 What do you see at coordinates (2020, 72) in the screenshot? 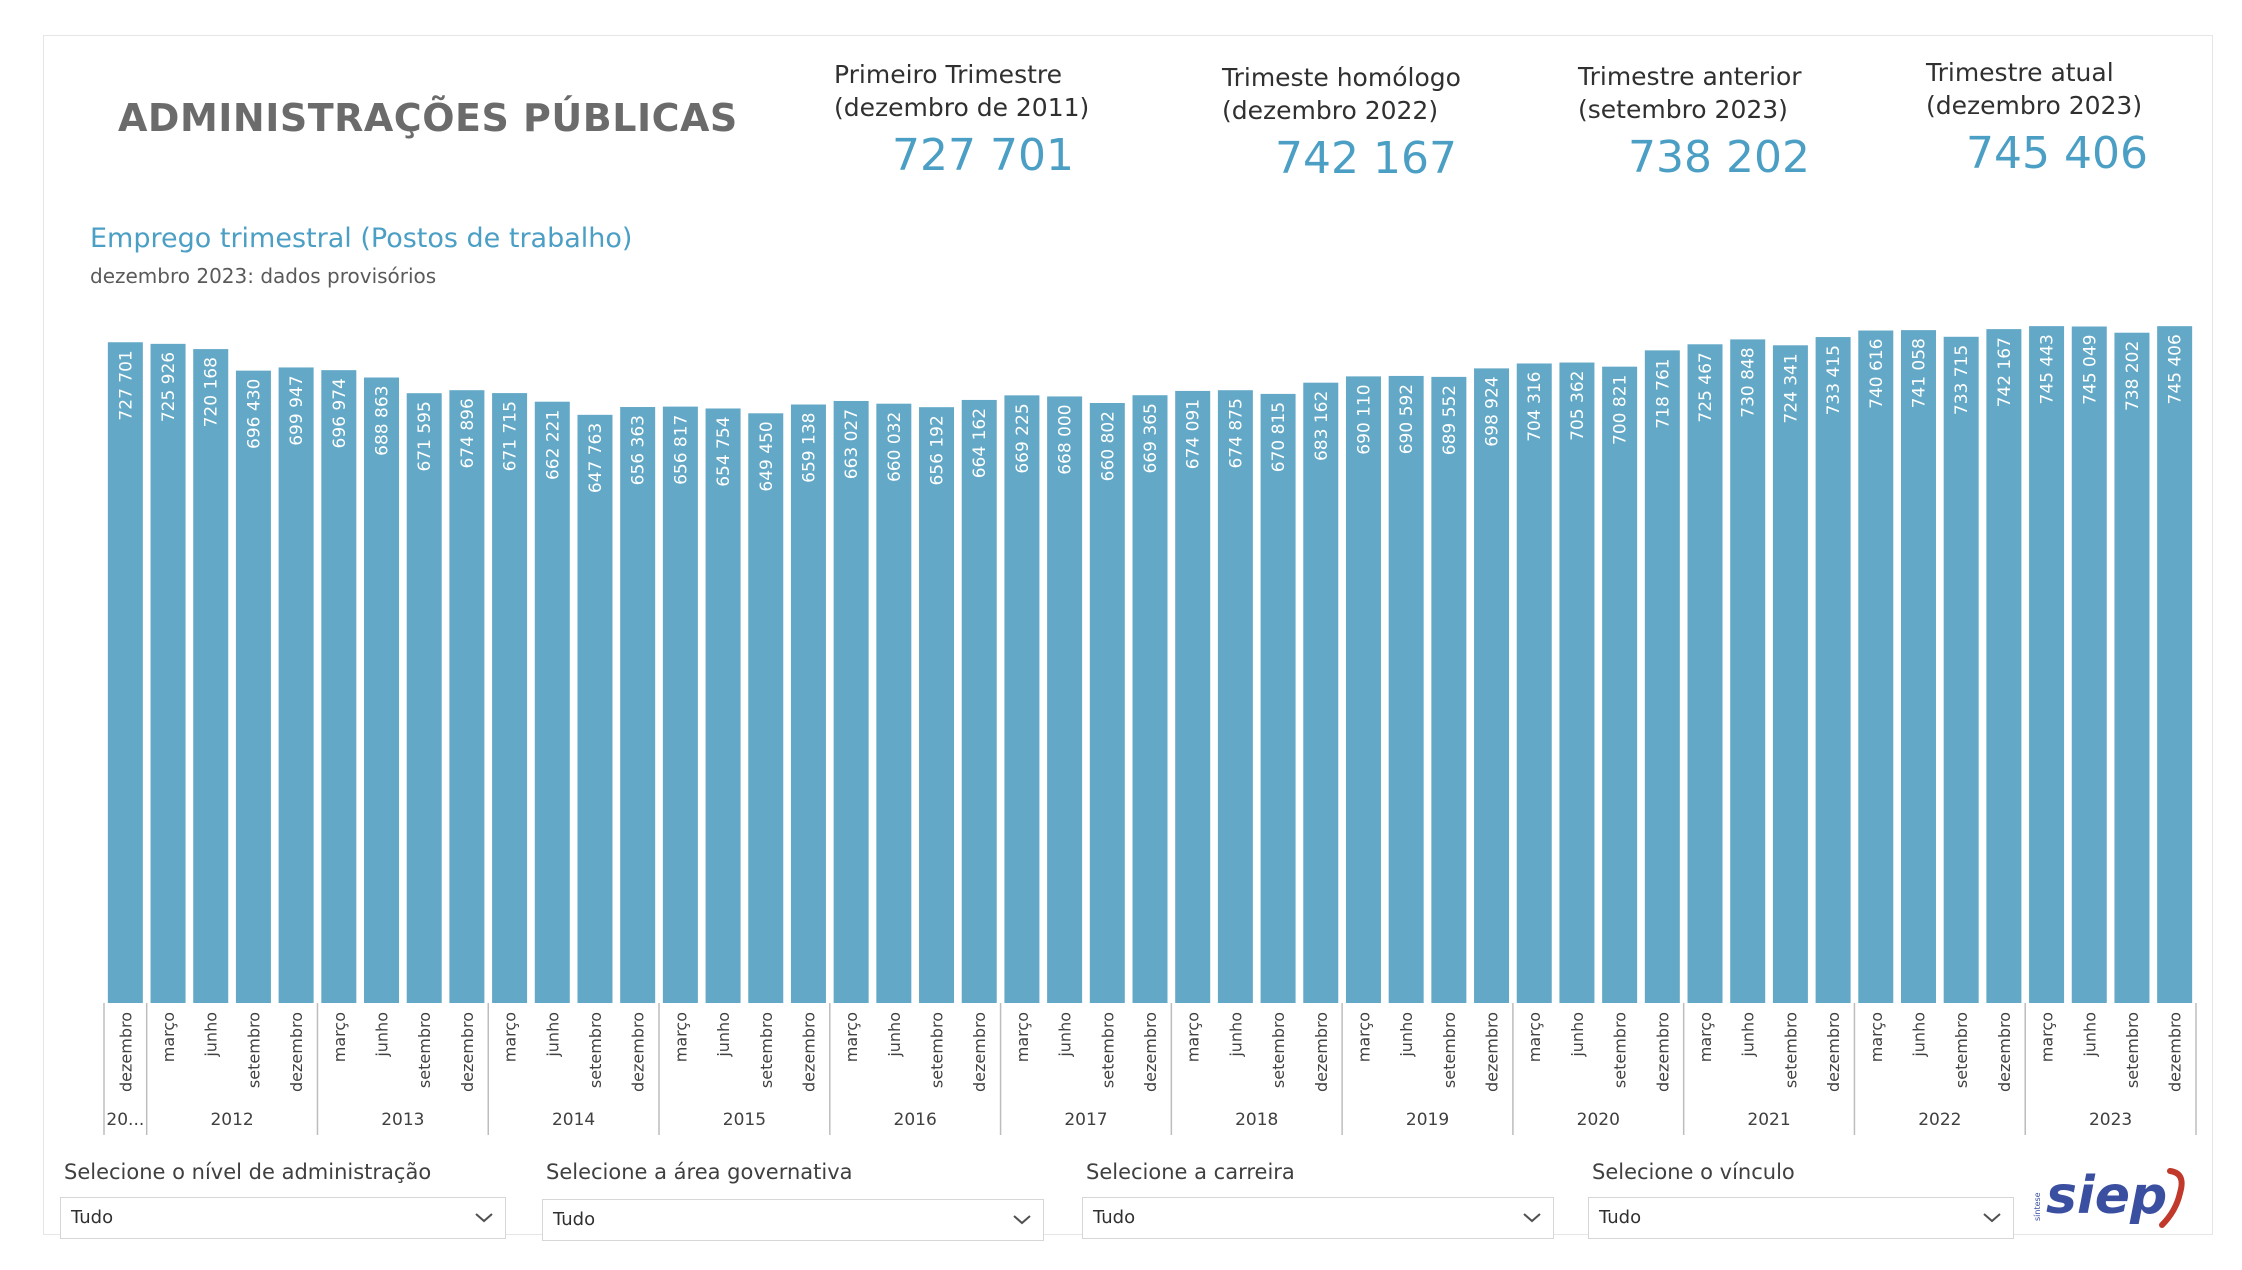
I see `kpi-label: Trimestre atual` at bounding box center [2020, 72].